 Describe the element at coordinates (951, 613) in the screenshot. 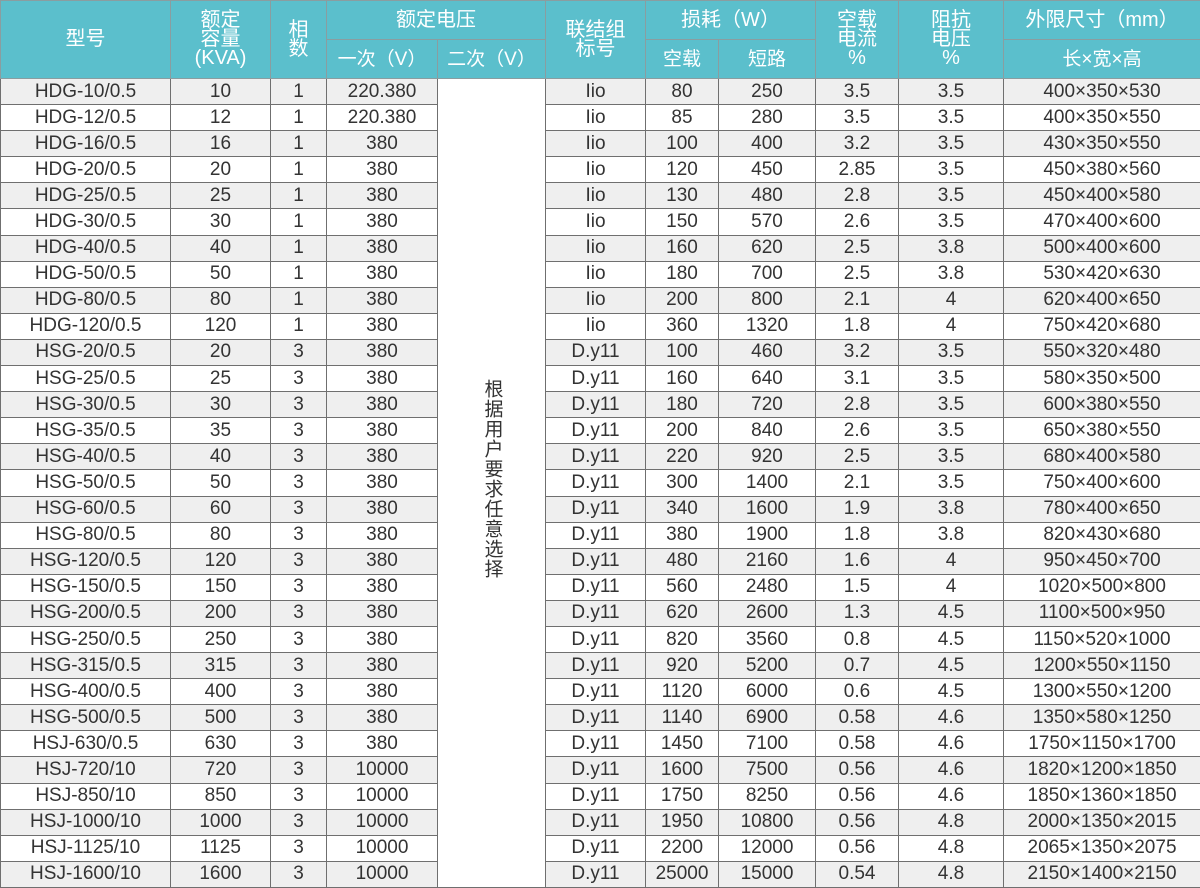

I see `cell-impedance-voltage: 4.5` at that location.